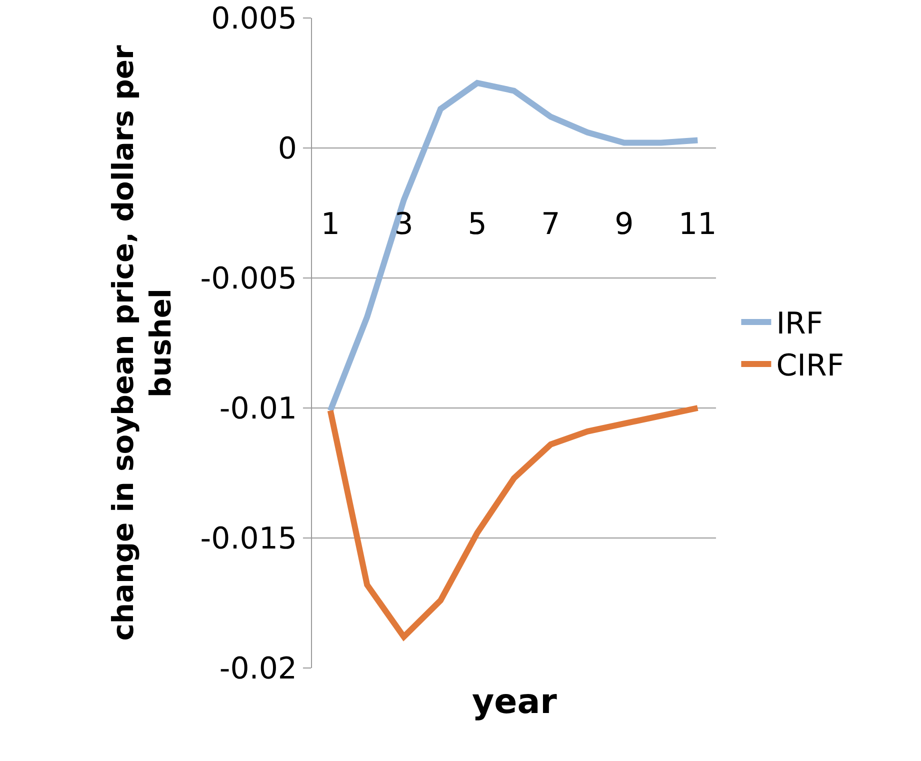 This screenshot has height=761, width=921. What do you see at coordinates (254, 19) in the screenshot?
I see `y-tick-label: 0.005` at bounding box center [254, 19].